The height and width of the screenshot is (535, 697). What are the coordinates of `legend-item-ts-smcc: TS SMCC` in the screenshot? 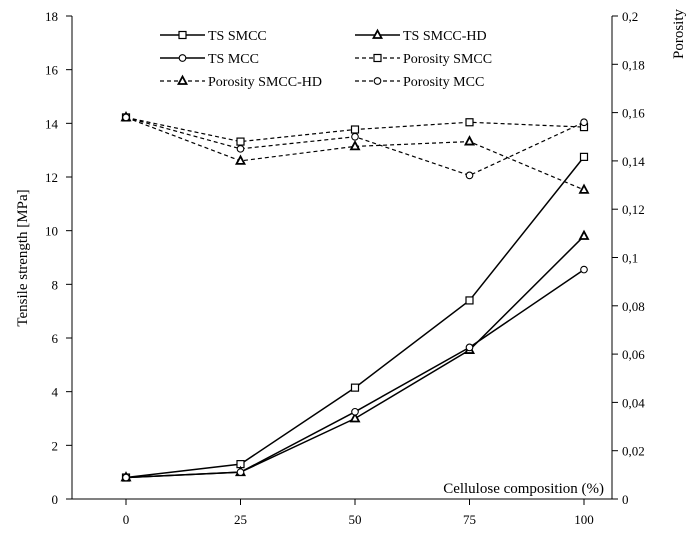 It's located at (213, 36).